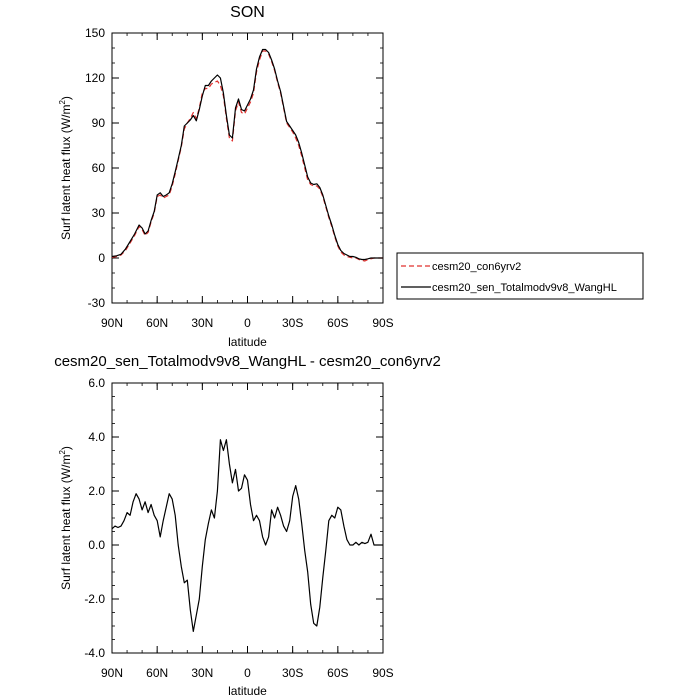 The image size is (700, 700). Describe the element at coordinates (96, 545) in the screenshot. I see `y-tick-label: 0.0` at that location.